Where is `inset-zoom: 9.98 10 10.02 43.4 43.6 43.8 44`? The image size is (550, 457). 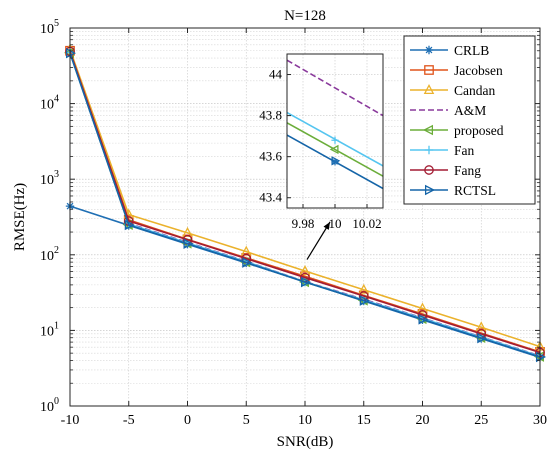
inset-zoom: 9.98 10 10.02 43.4 43.6 43.8 44 is located at coordinates (321, 156).